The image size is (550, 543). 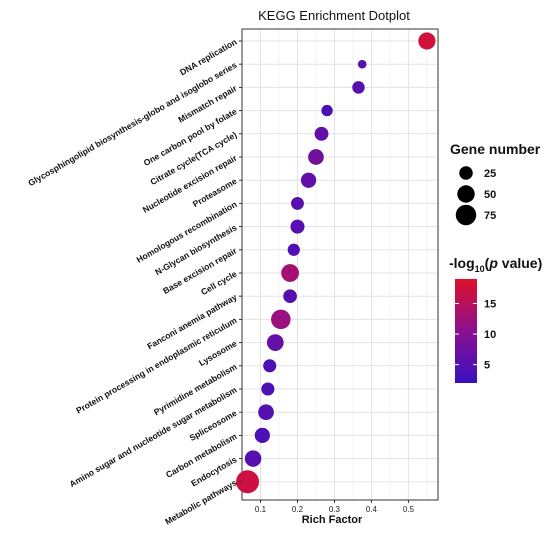 What do you see at coordinates (462, 263) in the screenshot?
I see `color-legend-title-prefix: -log` at bounding box center [462, 263].